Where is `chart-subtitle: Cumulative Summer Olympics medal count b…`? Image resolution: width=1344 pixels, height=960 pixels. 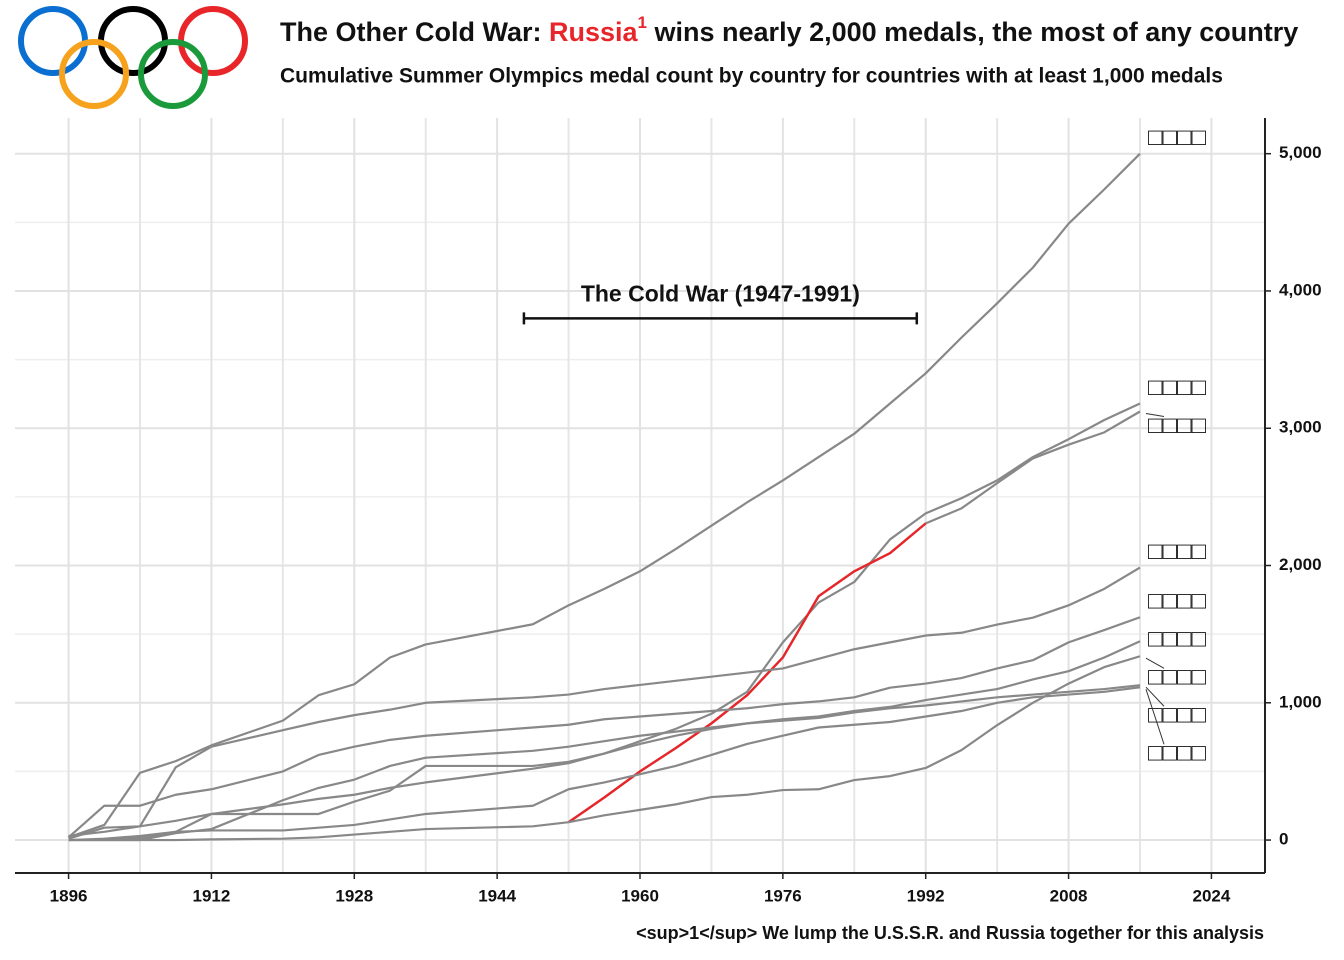 chart-subtitle: Cumulative Summer Olympics medal count b… is located at coordinates (751, 76).